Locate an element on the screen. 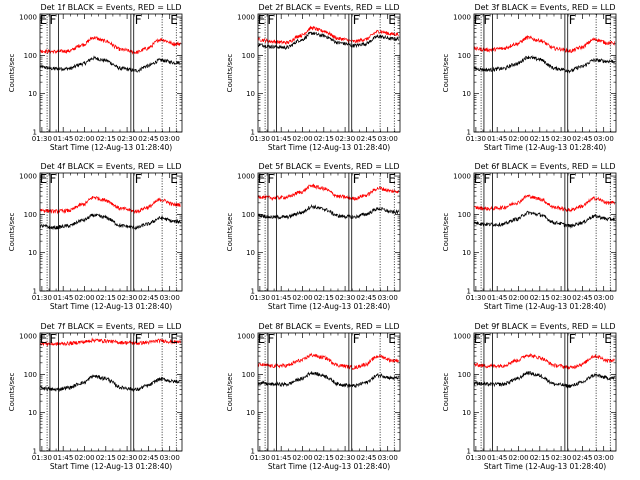 The image size is (640, 480). panel-title: Det 4f BLACK = Events, RED = LLD is located at coordinates (110, 166).